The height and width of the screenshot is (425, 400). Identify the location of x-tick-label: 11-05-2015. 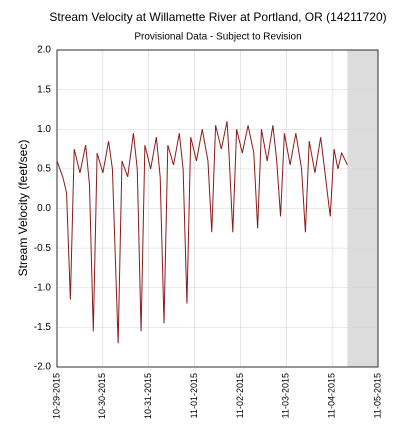
(377, 395).